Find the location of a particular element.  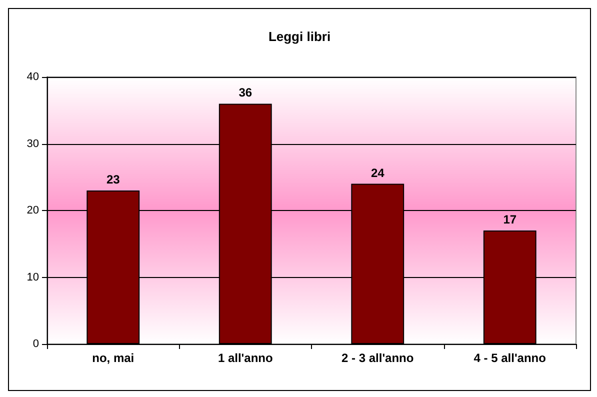

x-tick-label: 2 - 3 all'anno is located at coordinates (378, 358).